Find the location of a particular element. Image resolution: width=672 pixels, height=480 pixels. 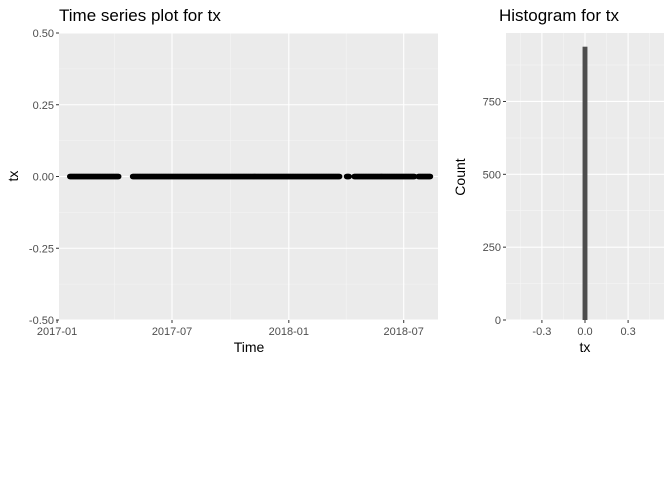

ts-y-tick-label: 0.50 is located at coordinates (43, 34).